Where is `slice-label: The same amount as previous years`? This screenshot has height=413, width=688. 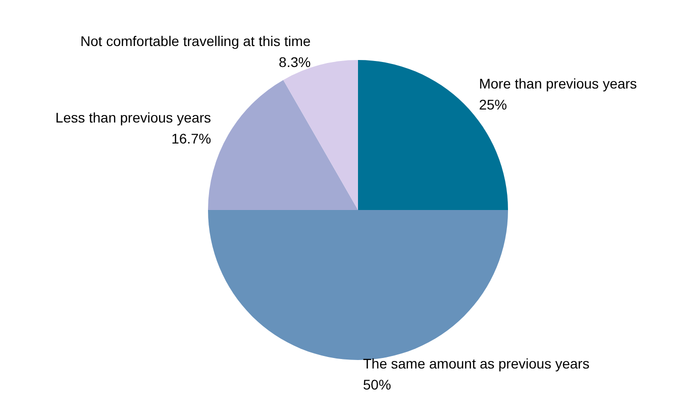
slice-label: The same amount as previous years is located at coordinates (476, 364).